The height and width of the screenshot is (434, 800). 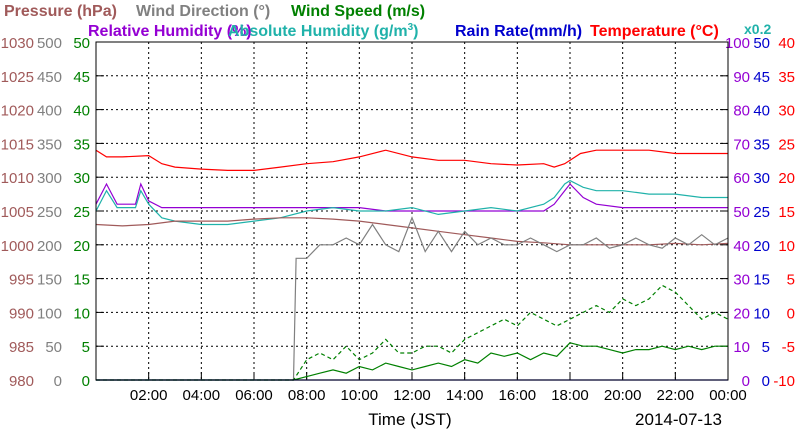 I want to click on legend-item: Wind Speed (m/s), so click(x=358, y=11).